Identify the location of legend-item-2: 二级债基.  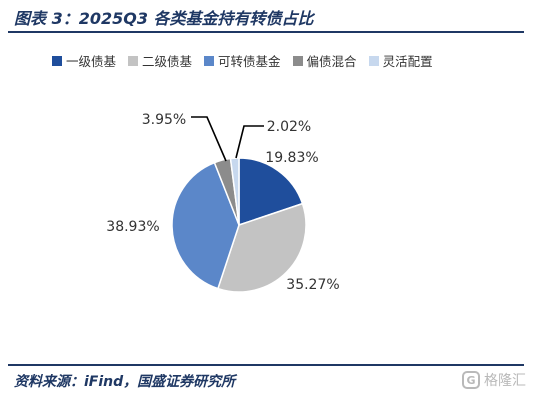
(160, 60).